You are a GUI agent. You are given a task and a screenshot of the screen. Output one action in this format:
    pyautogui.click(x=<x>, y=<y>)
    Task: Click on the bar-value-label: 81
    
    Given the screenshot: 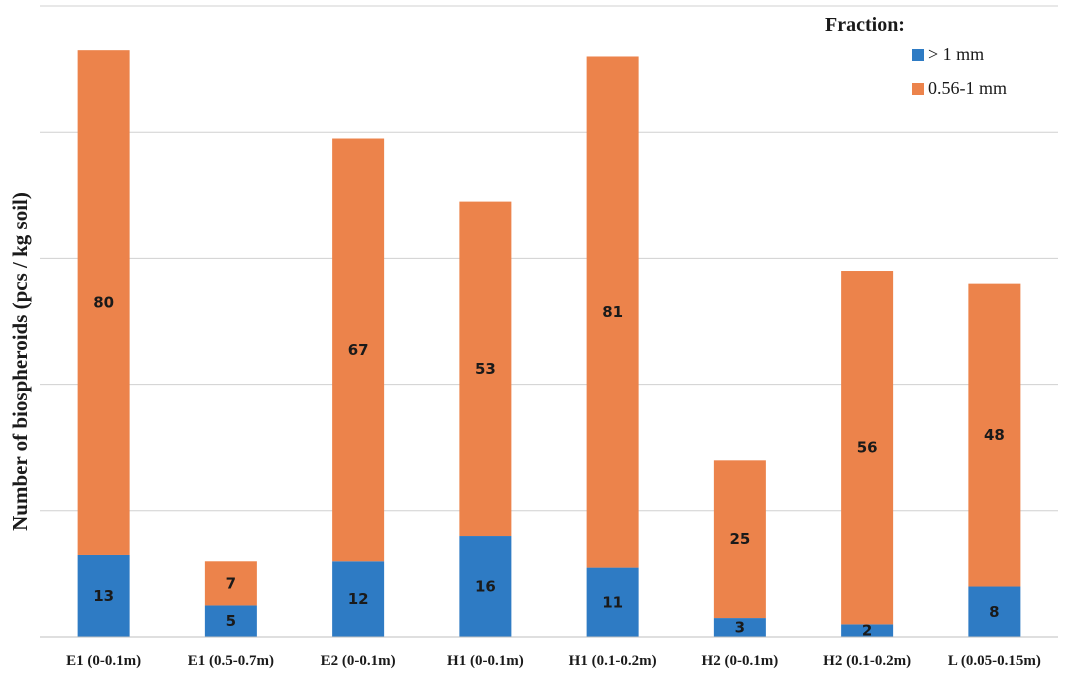 What is the action you would take?
    pyautogui.click(x=612, y=312)
    